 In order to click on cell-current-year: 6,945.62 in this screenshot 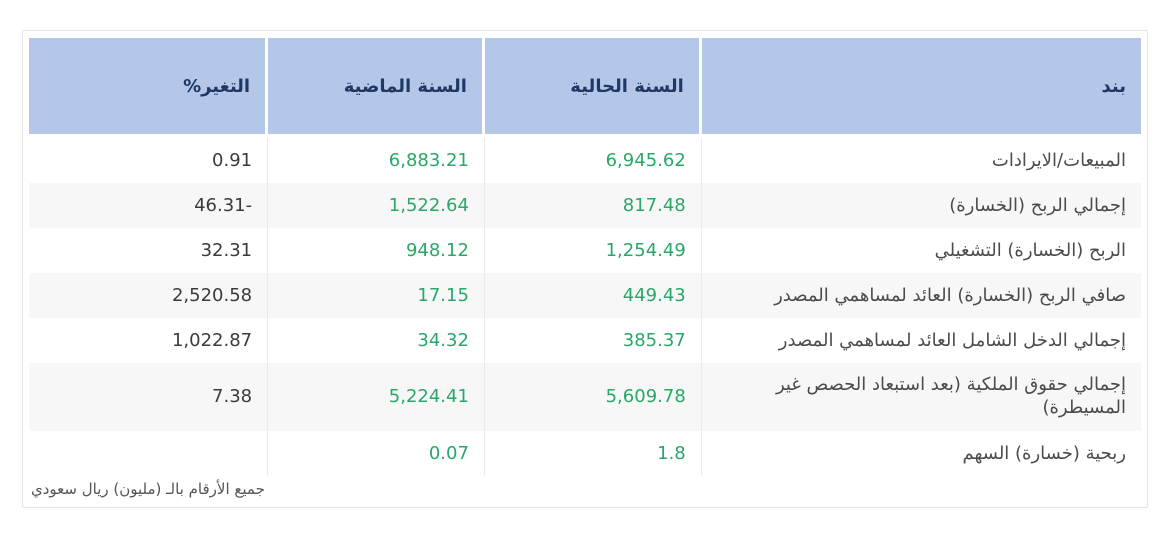, I will do `click(593, 160)`.